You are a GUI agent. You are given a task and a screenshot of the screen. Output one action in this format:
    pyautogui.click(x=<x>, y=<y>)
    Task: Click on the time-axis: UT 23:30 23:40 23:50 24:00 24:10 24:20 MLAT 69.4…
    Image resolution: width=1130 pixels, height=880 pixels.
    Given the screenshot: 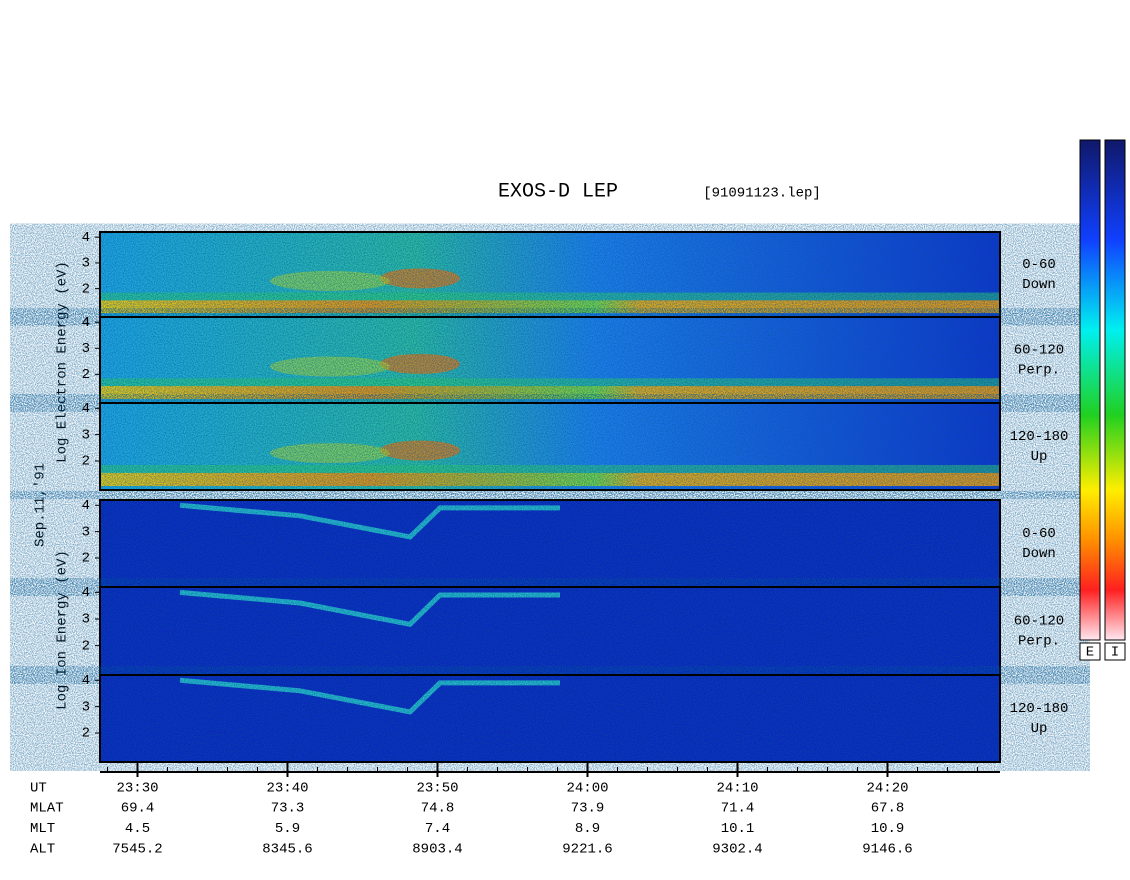 What is the action you would take?
    pyautogui.click(x=515, y=810)
    